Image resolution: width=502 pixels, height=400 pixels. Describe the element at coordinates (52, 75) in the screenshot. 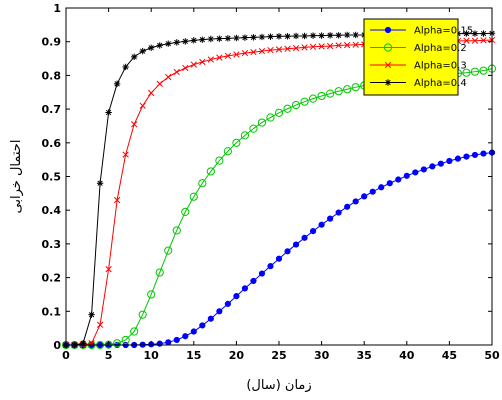

I see `y-tick-label: 0.8` at that location.